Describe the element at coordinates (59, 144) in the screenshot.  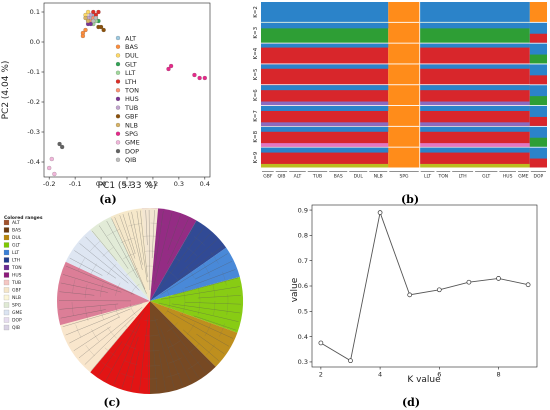
I see `pca-point-dop` at that location.